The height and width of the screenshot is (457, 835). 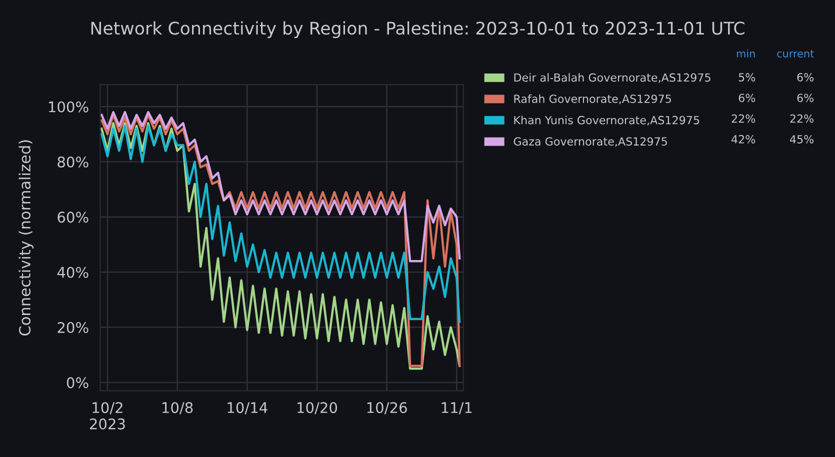 I want to click on legend-label: Rafah Governorate,AS12975, so click(x=592, y=99).